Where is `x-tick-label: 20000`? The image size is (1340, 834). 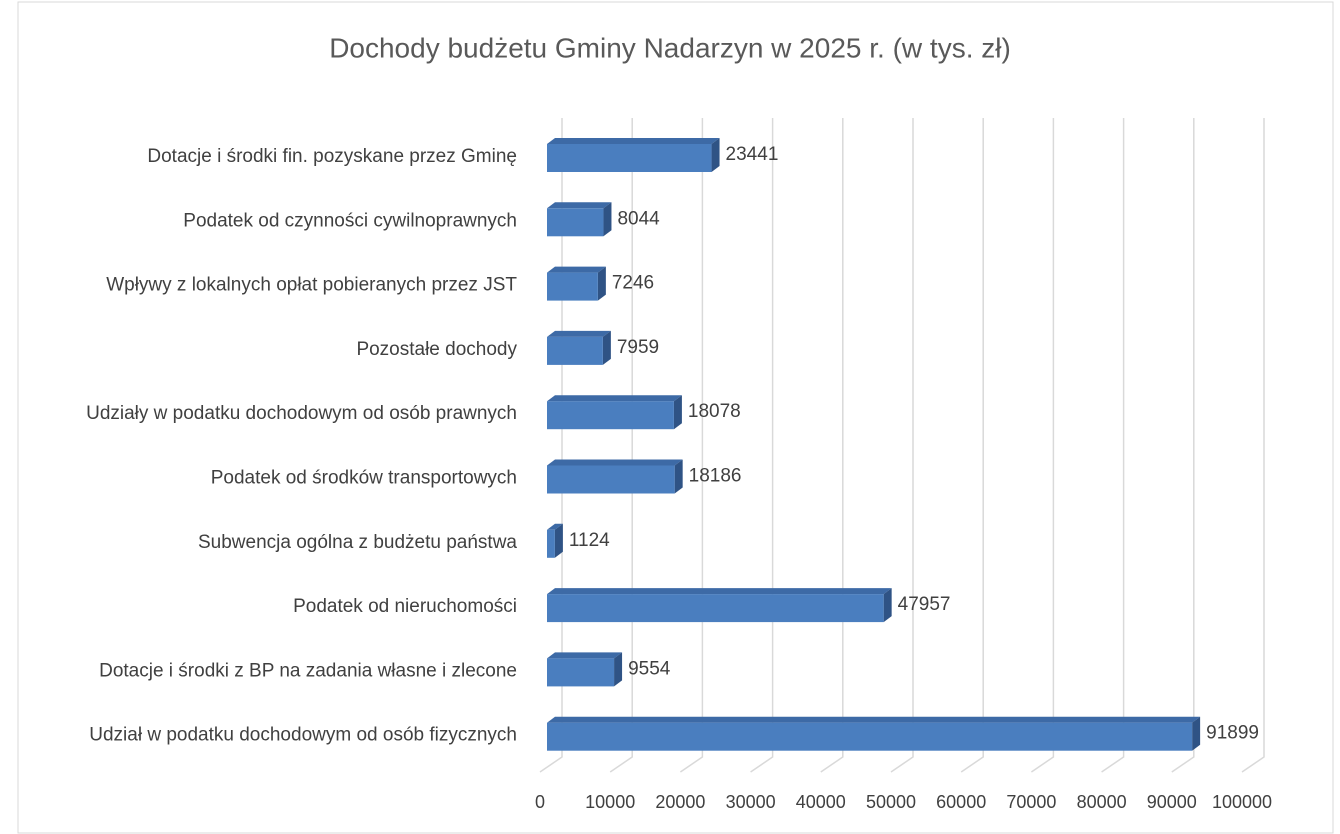 x-tick-label: 20000 is located at coordinates (680, 802).